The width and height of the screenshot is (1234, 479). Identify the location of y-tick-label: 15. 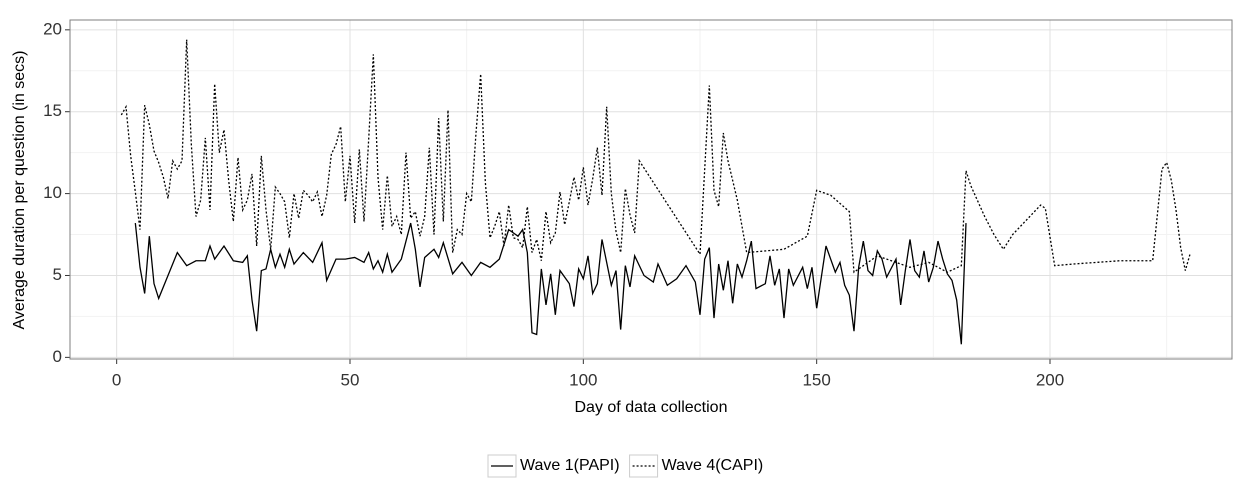
(52, 110).